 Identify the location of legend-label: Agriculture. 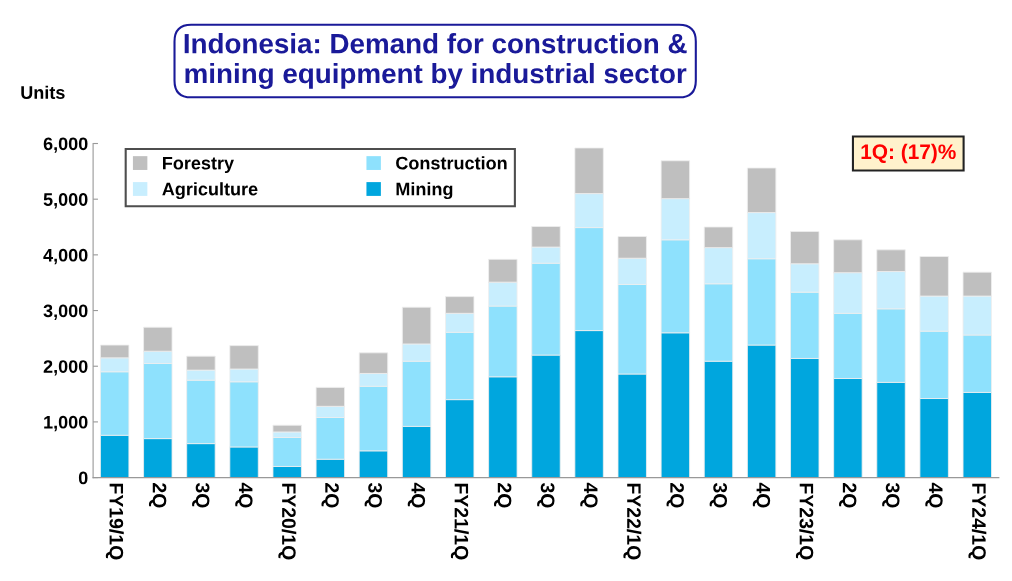
(210, 191).